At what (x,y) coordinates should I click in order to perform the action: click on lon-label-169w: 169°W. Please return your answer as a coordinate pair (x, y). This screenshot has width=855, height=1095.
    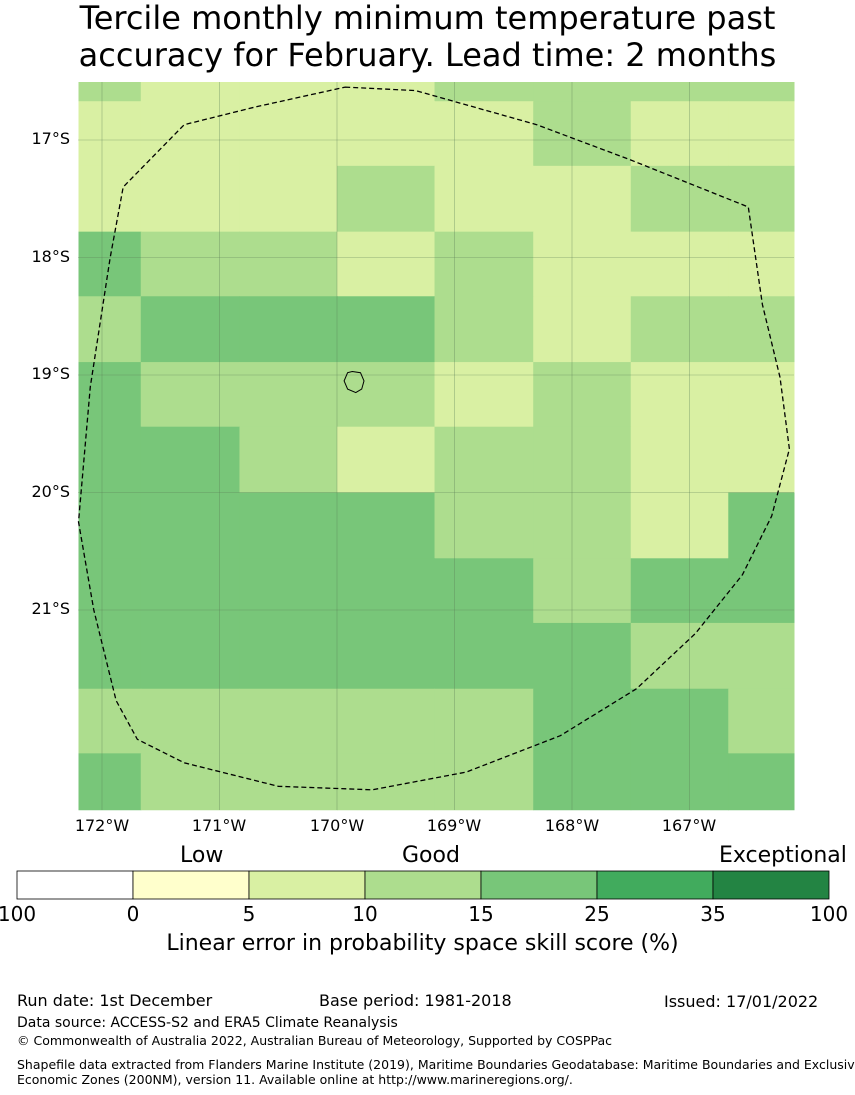
    Looking at the image, I should click on (454, 825).